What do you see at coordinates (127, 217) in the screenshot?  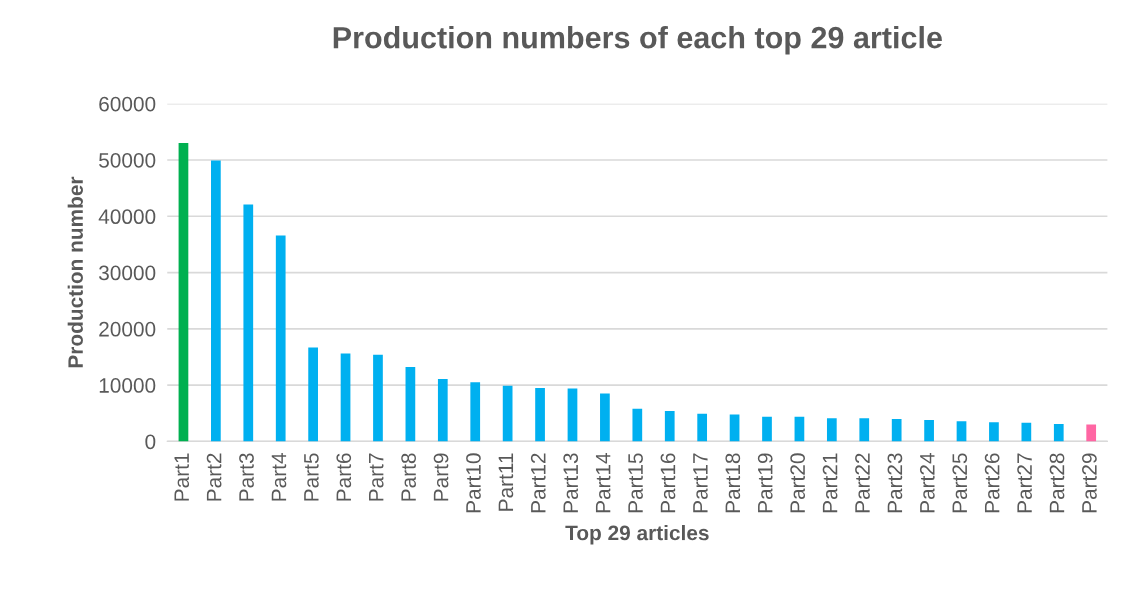 I see `y-tick-label: 40000` at bounding box center [127, 217].